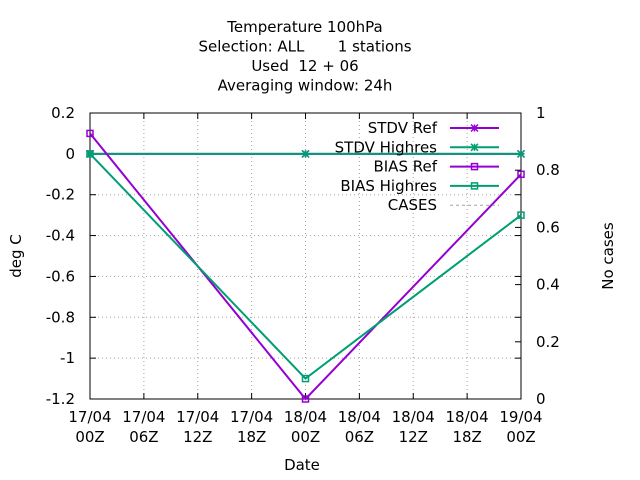  Describe the element at coordinates (302, 465) in the screenshot. I see `x-axis-label: Date` at that location.